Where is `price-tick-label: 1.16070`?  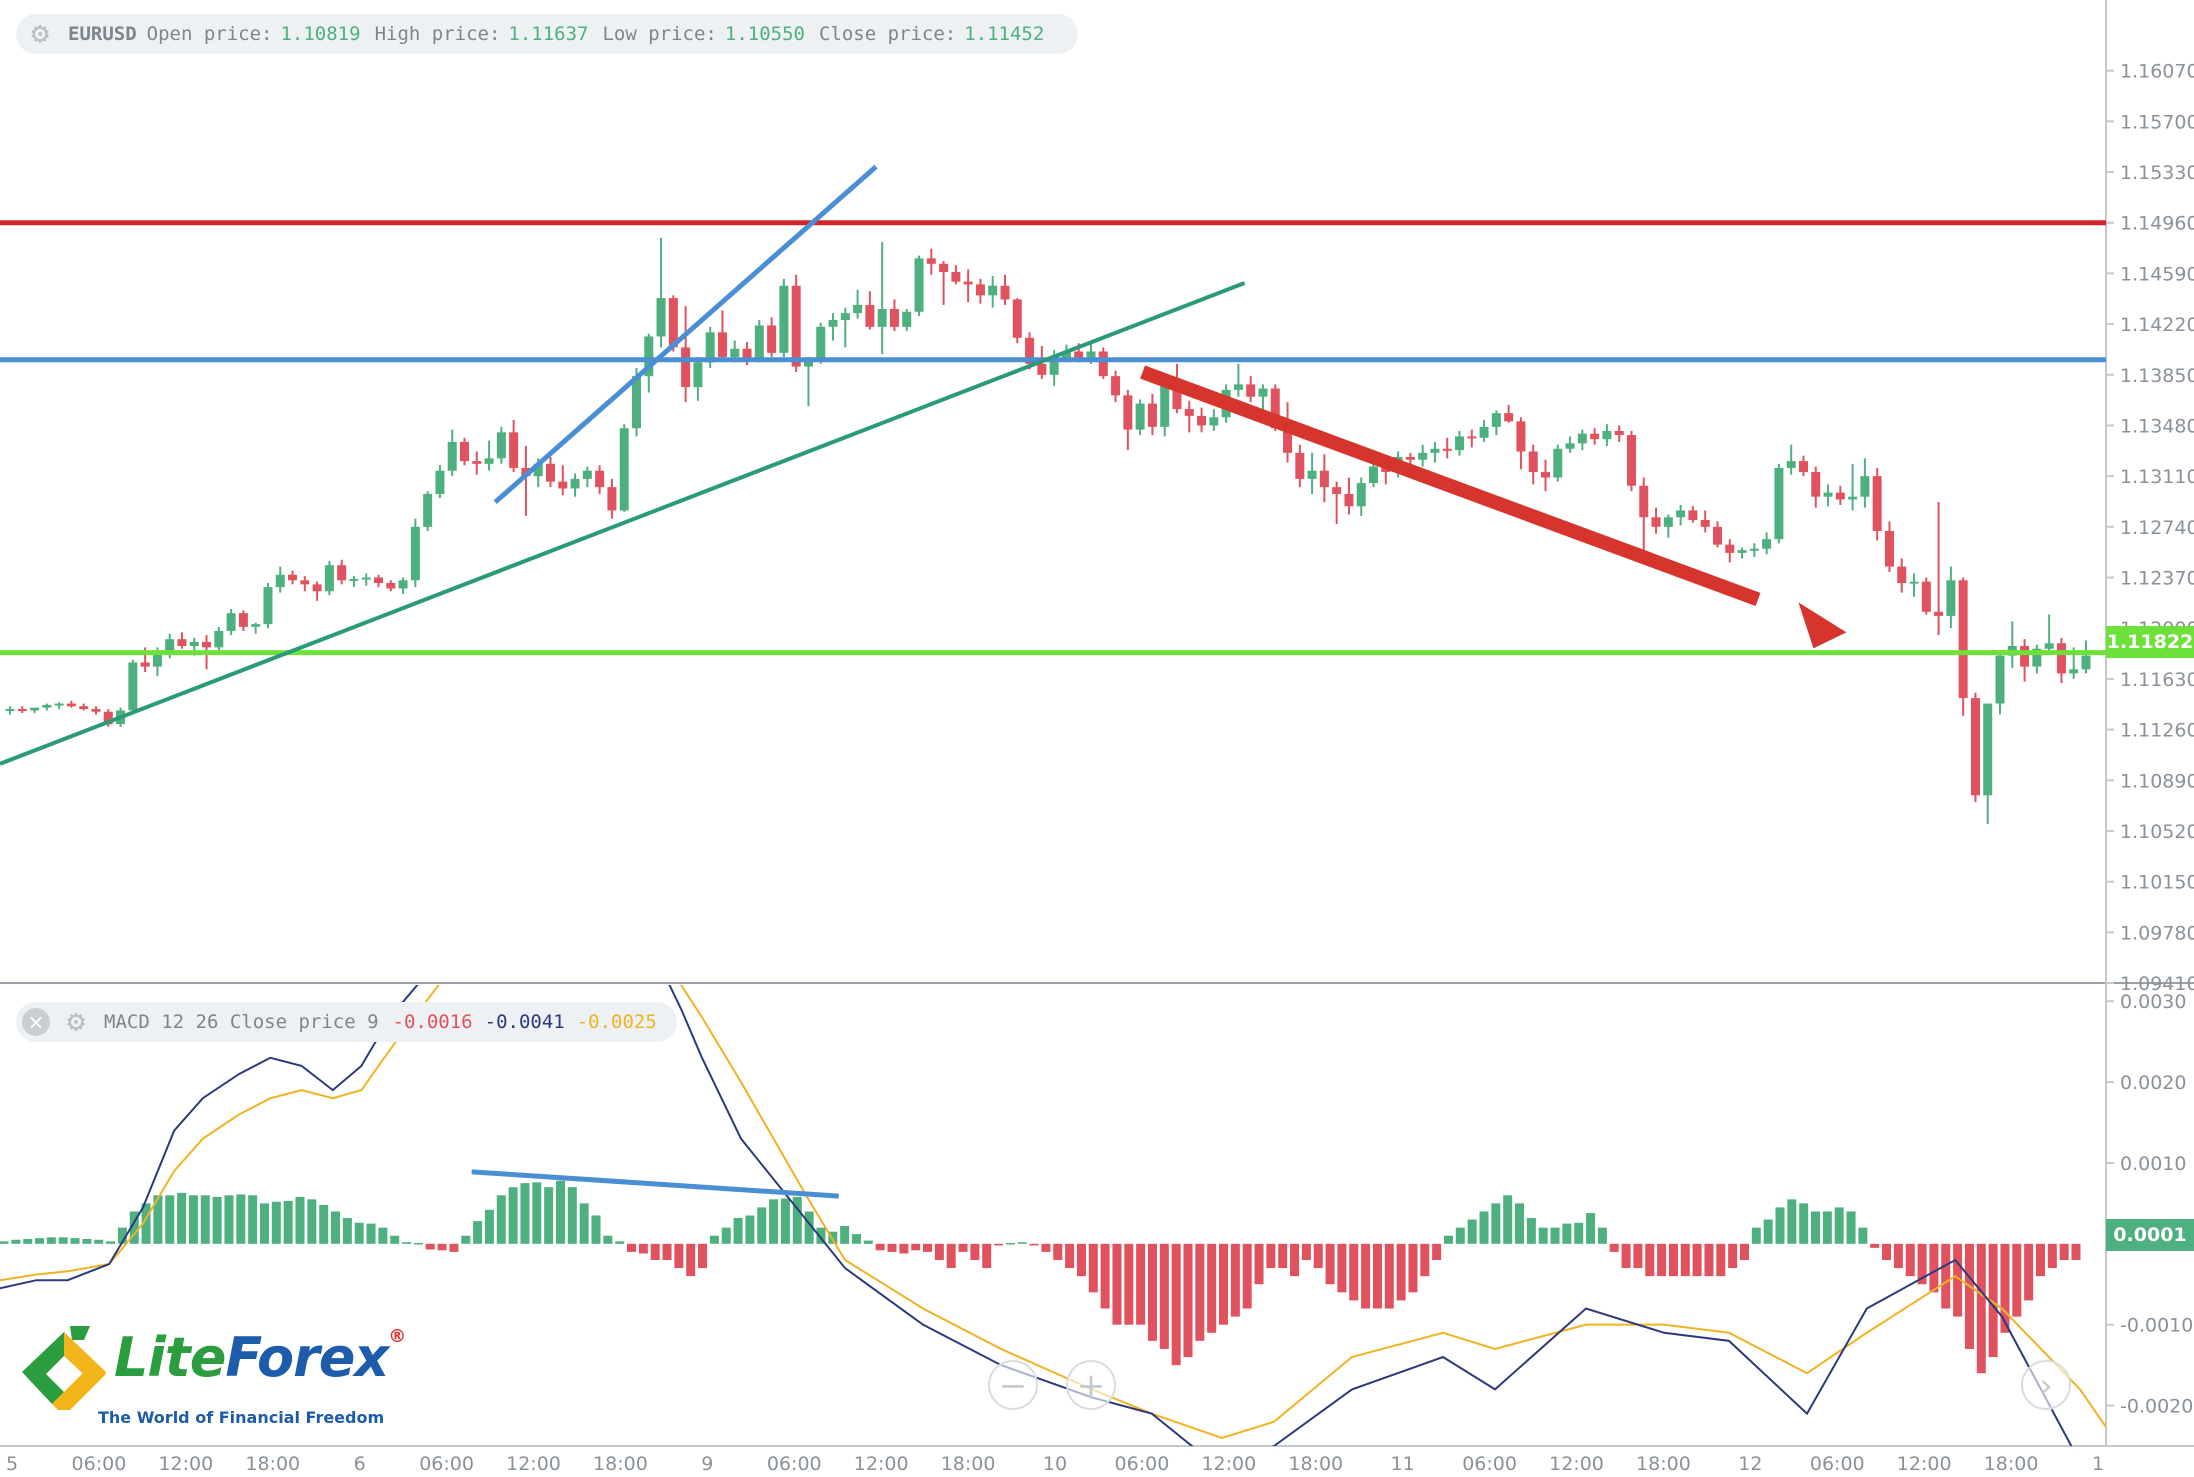 price-tick-label: 1.16070 is located at coordinates (2157, 72).